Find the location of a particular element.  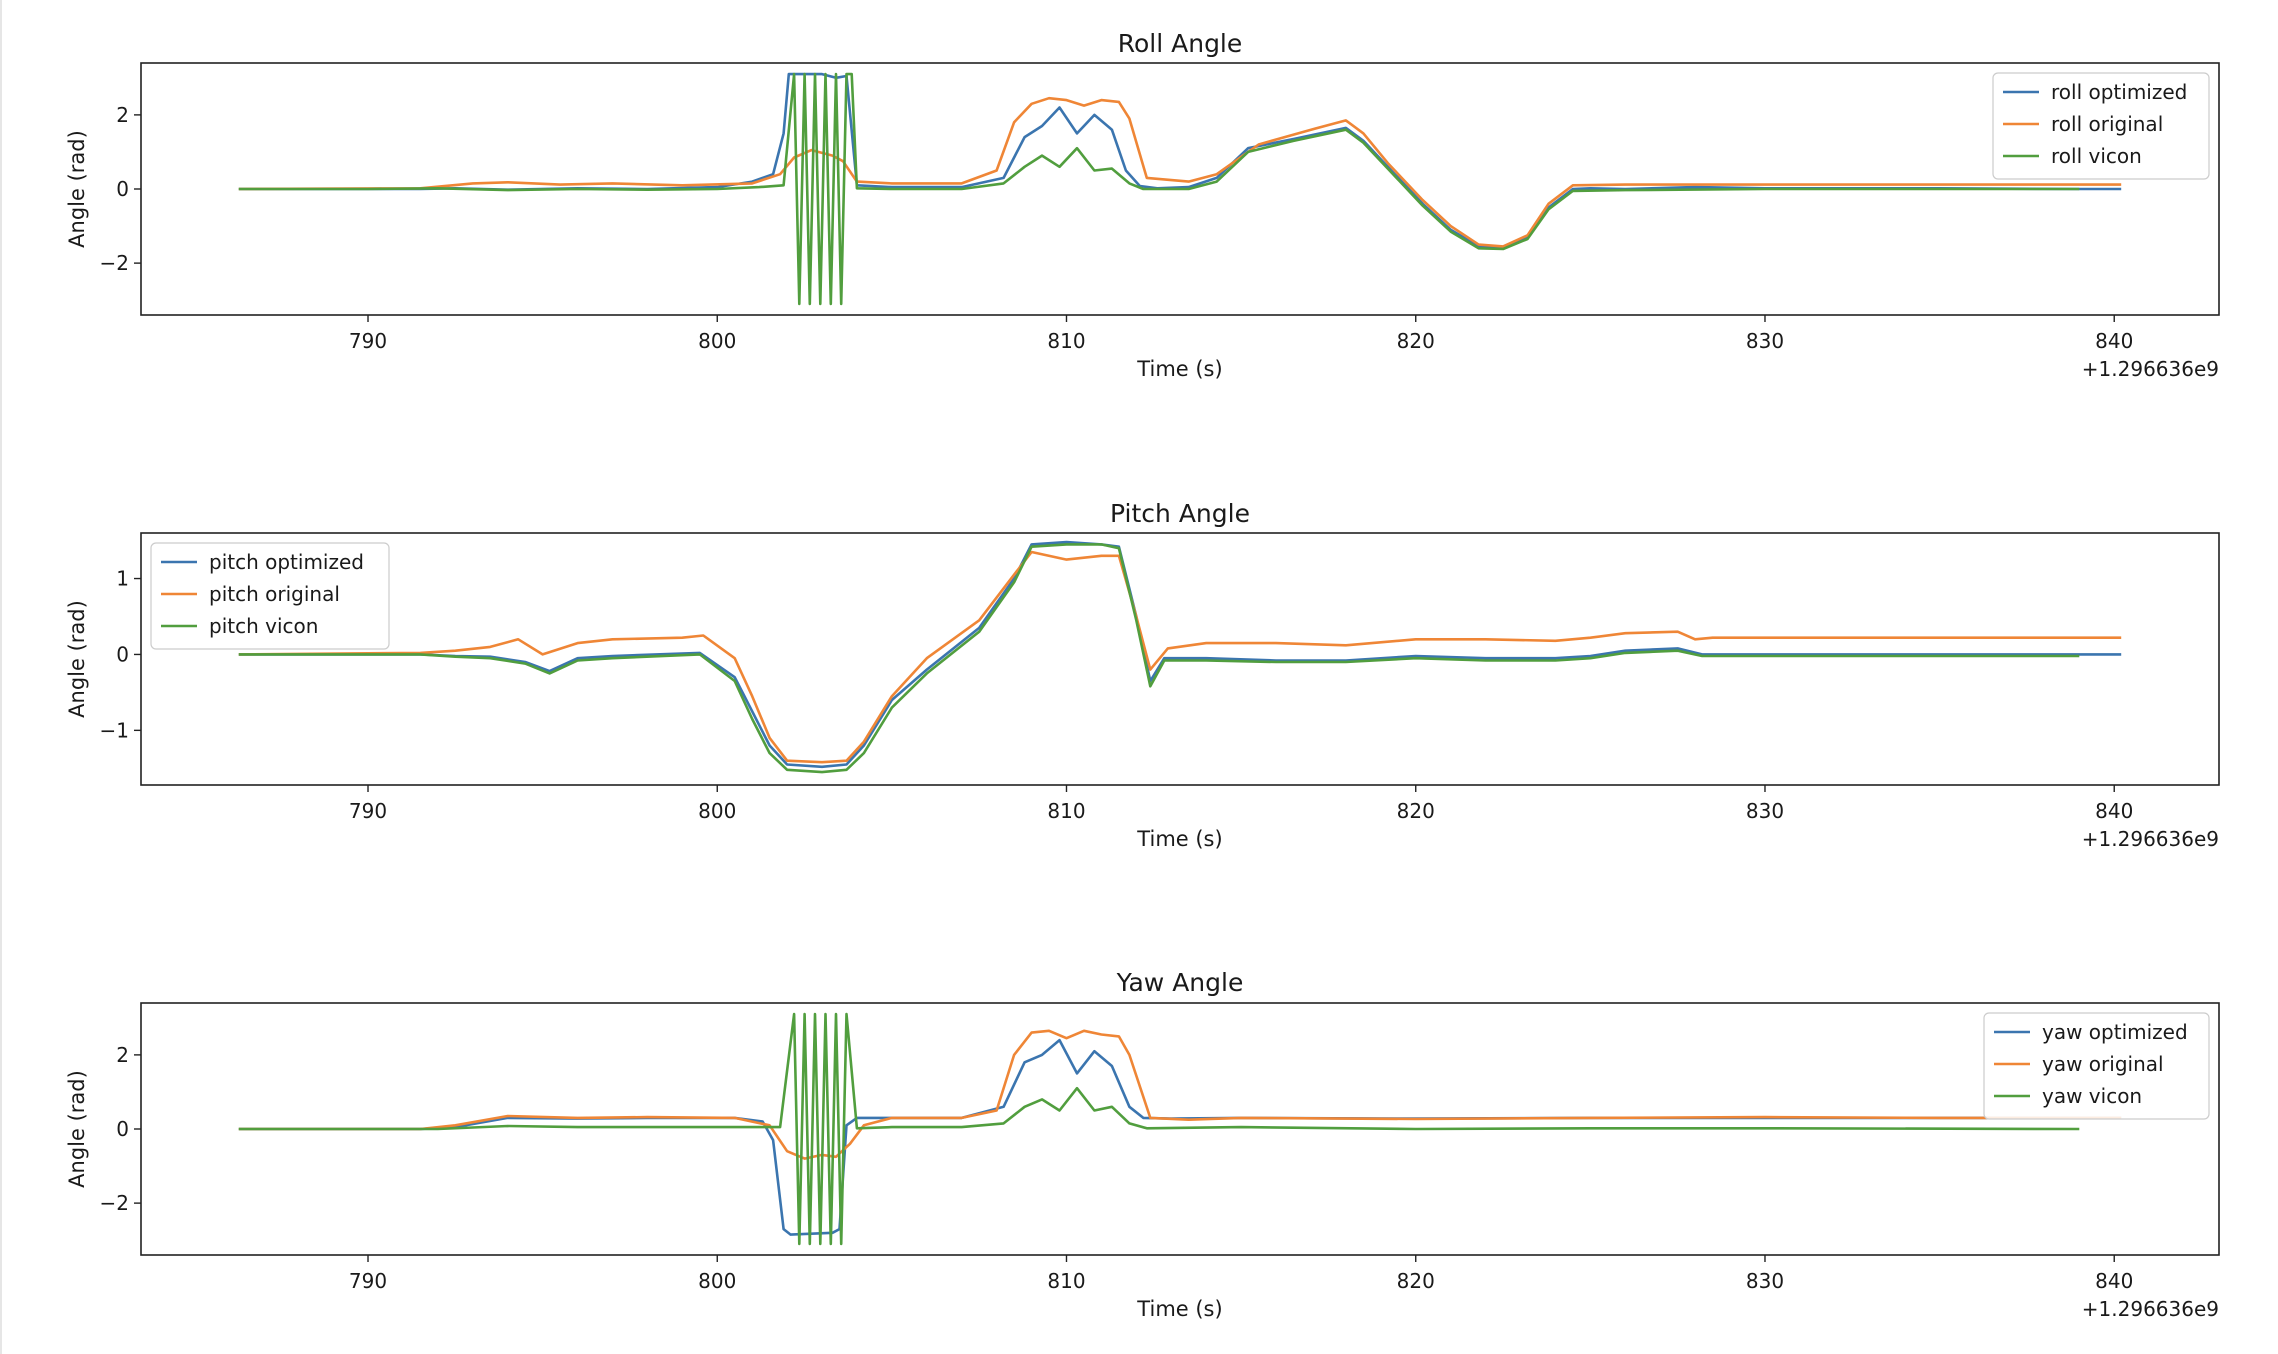

chart-title: Yaw Angle is located at coordinates (1180, 982).